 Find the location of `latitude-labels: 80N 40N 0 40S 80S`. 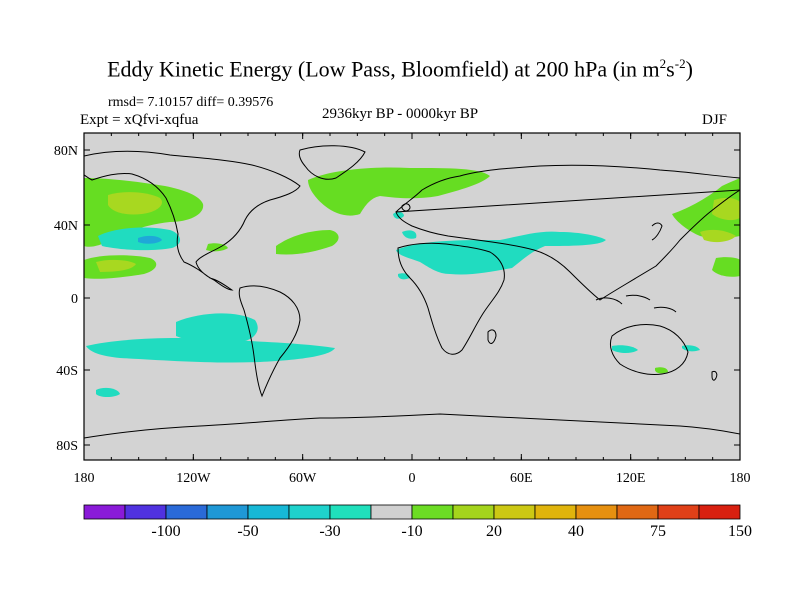

latitude-labels: 80N 40N 0 40S 80S is located at coordinates (66, 299).